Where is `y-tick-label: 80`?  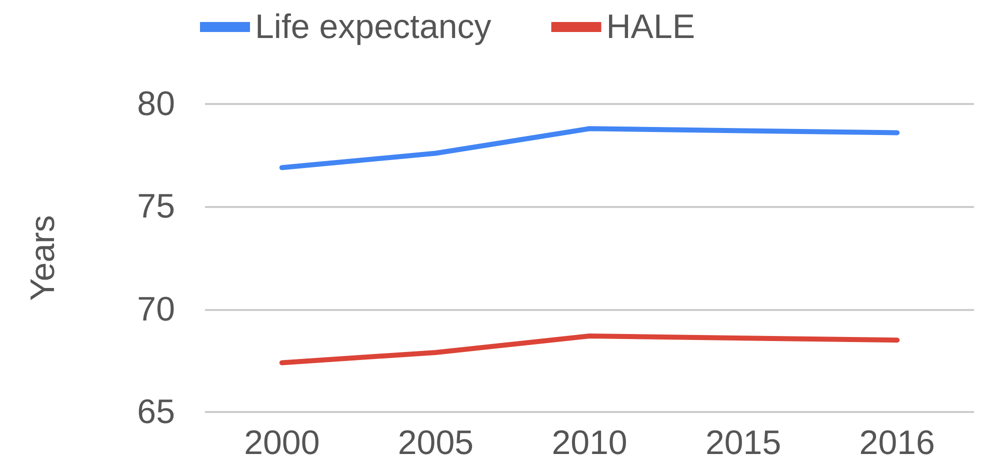
y-tick-label: 80 is located at coordinates (156, 104).